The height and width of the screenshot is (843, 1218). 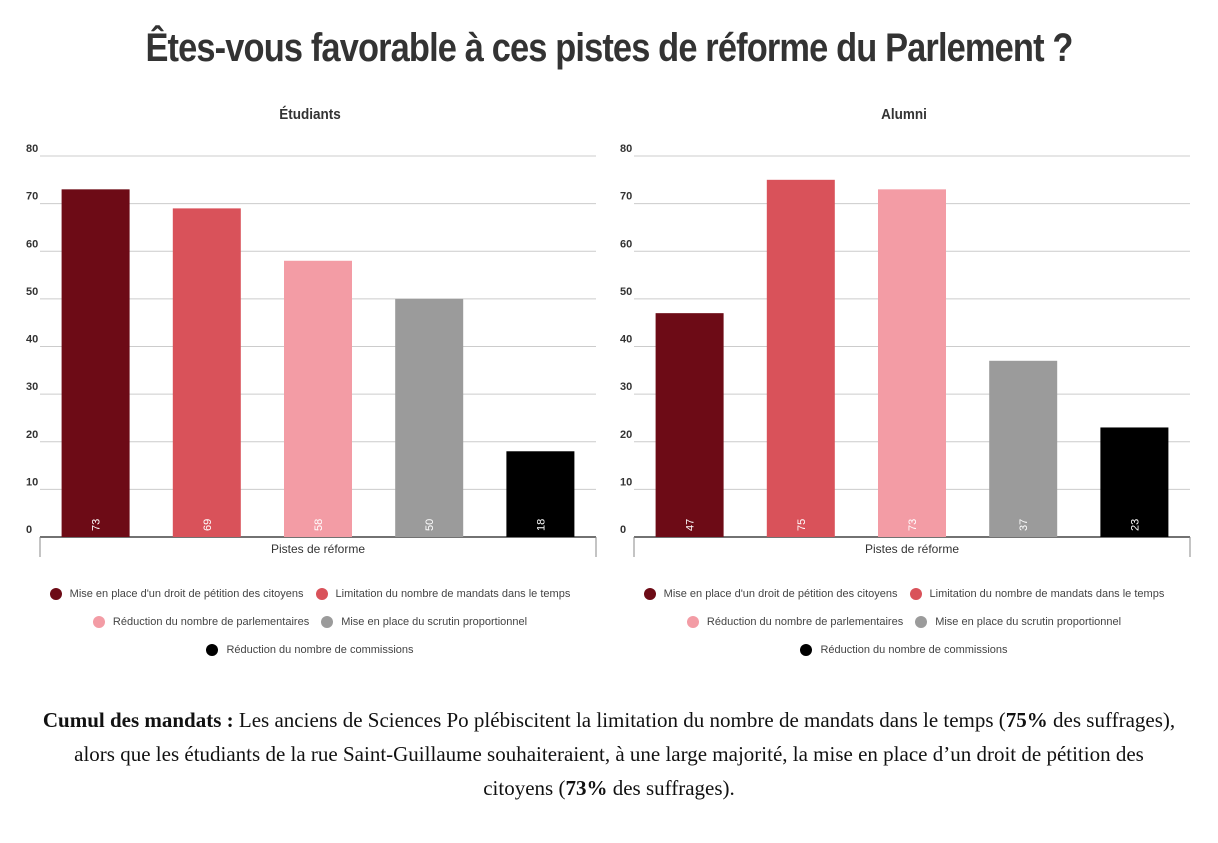 I want to click on chart-title: Alumni, so click(x=904, y=114).